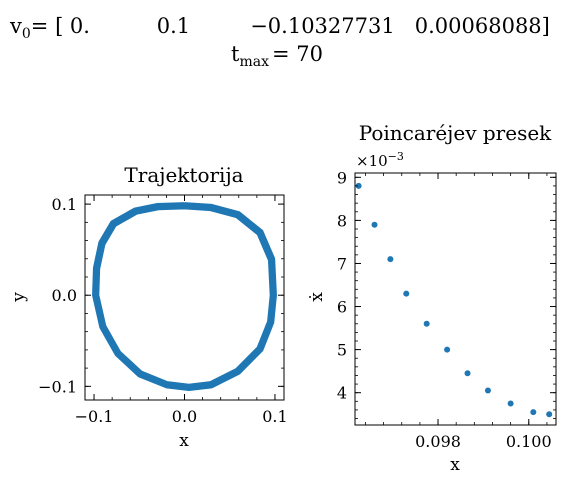  What do you see at coordinates (342, 177) in the screenshot?
I see `poincare-ytick-label: 9` at bounding box center [342, 177].